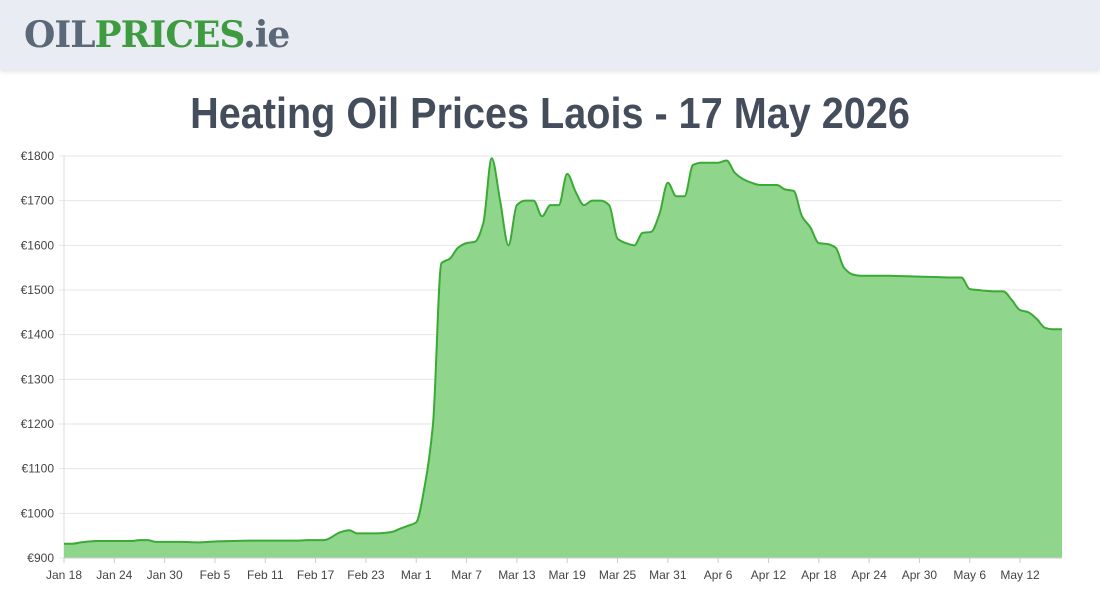 This screenshot has height=600, width=1100. I want to click on site-header: OILPRICES.ie, so click(550, 35).